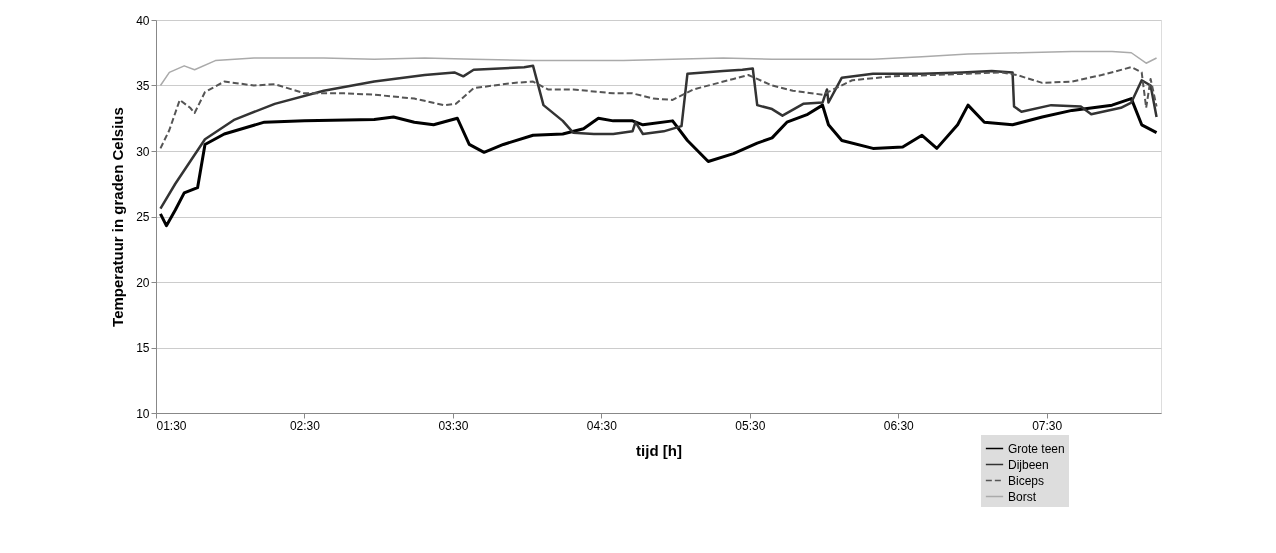  I want to click on y-tick-label: 40, so click(143, 20).